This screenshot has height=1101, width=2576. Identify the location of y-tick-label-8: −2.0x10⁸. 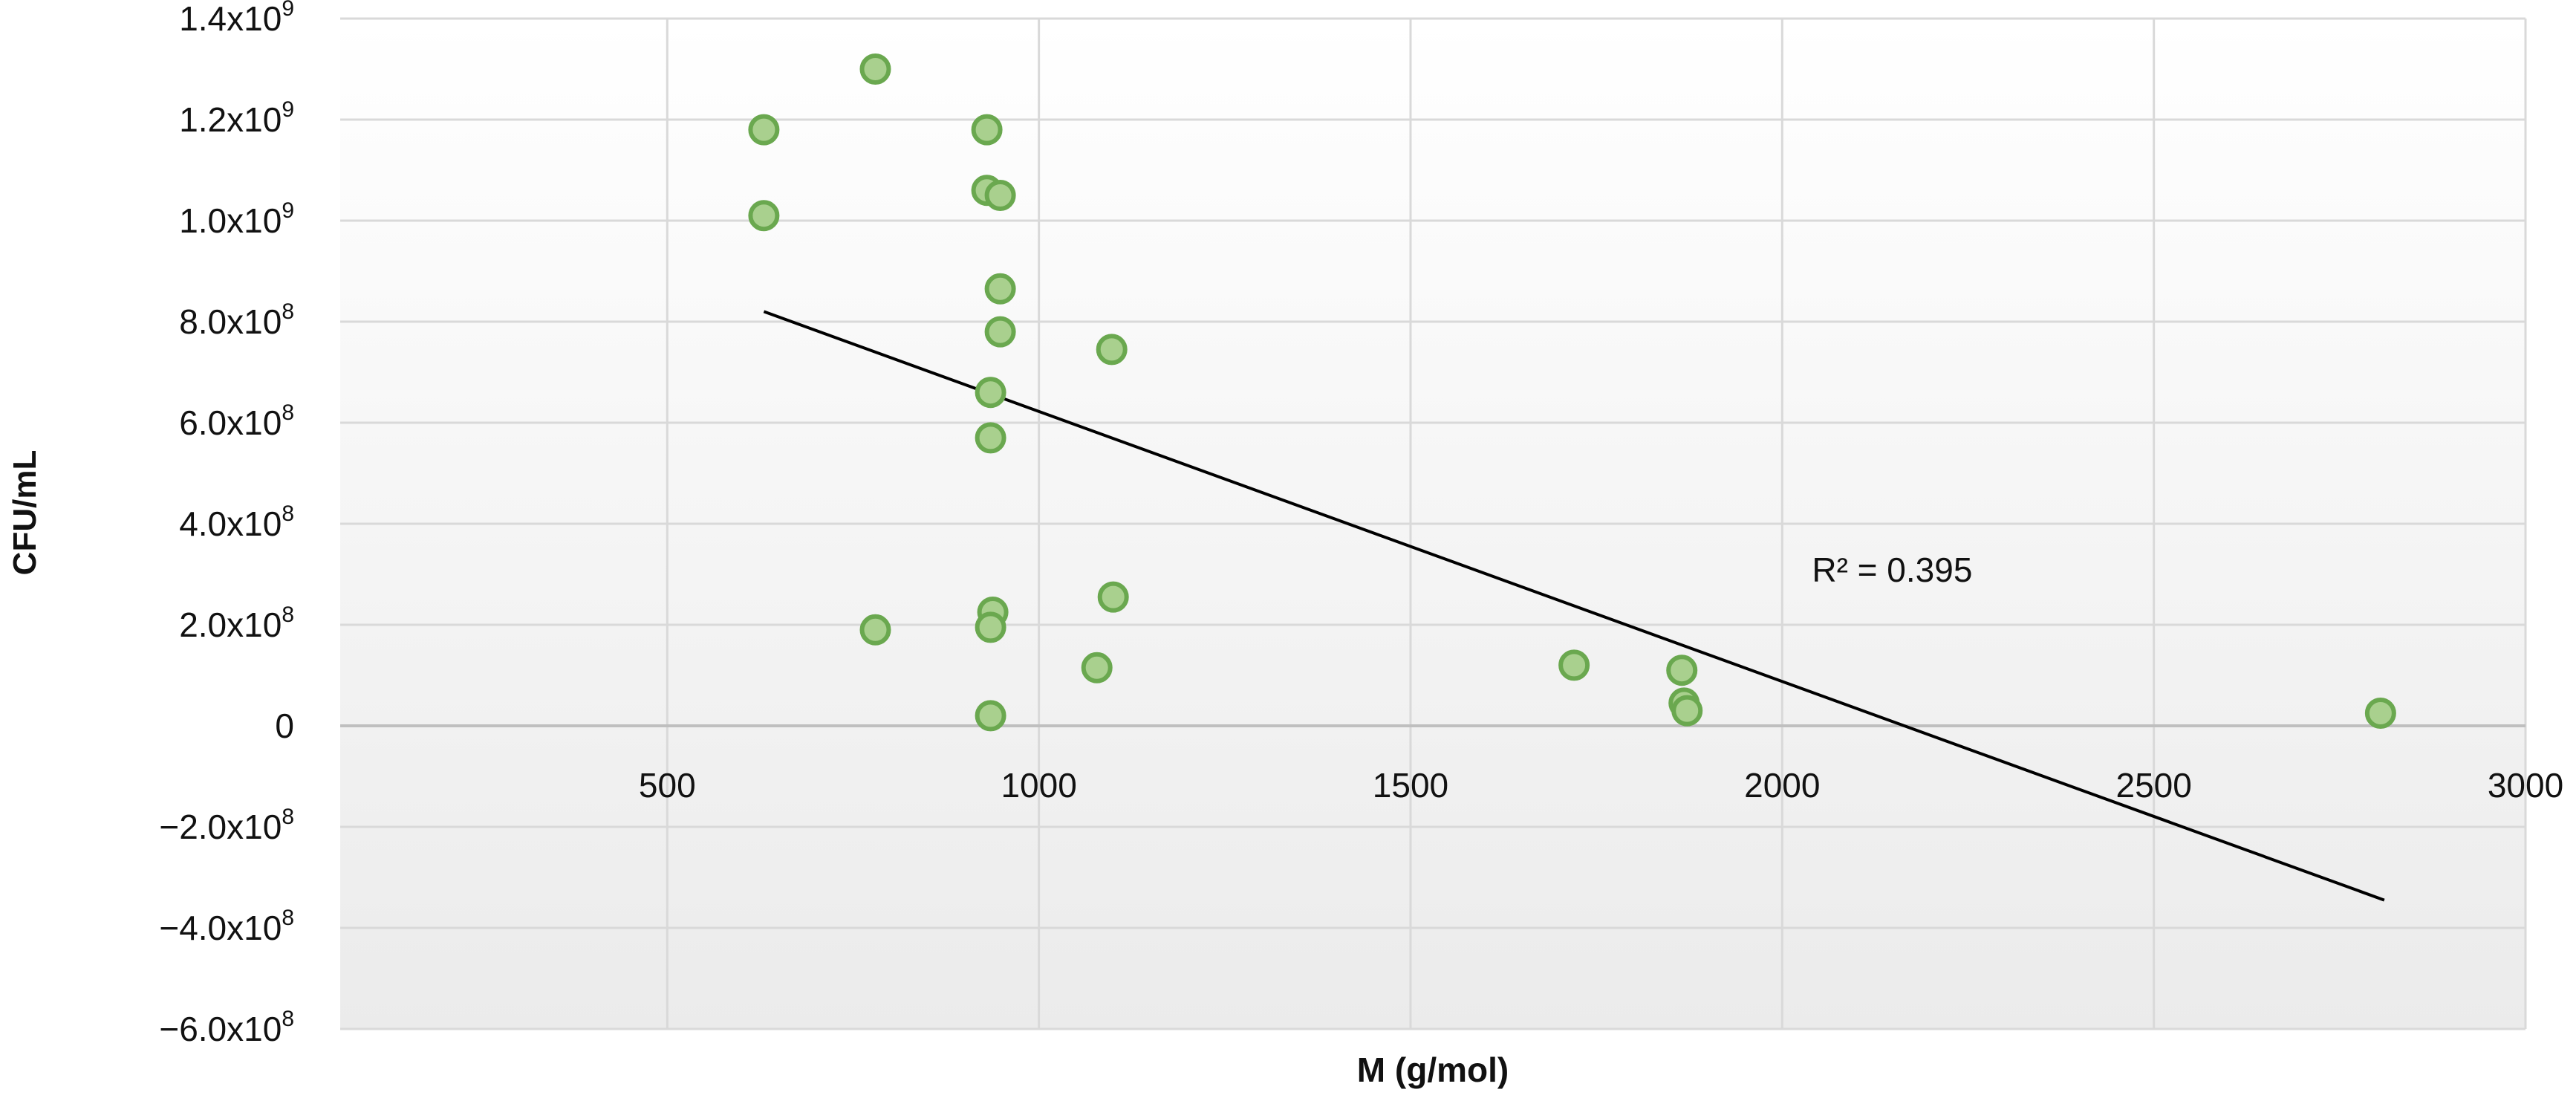
(227, 825).